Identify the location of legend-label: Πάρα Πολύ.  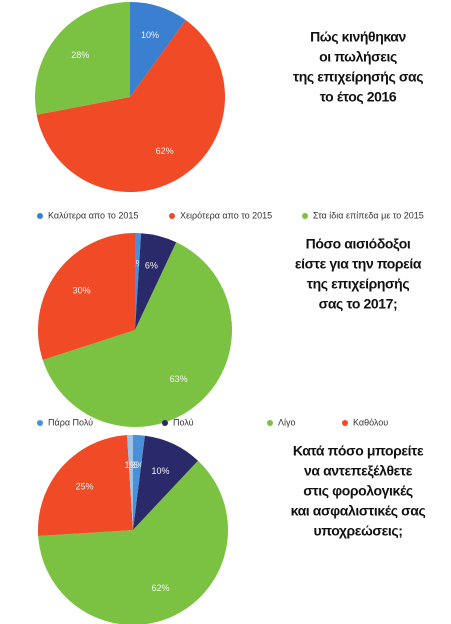
(70, 422).